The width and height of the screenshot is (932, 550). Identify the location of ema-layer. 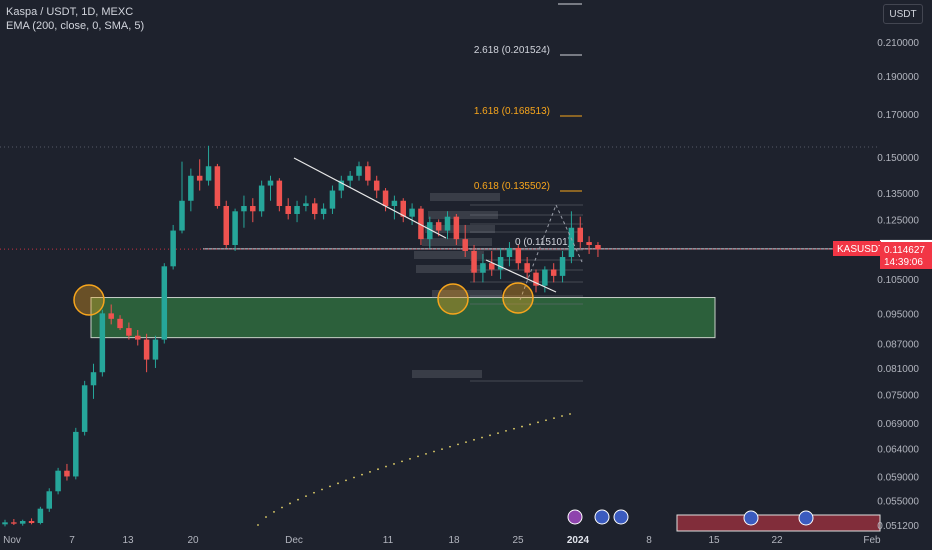
(414, 469).